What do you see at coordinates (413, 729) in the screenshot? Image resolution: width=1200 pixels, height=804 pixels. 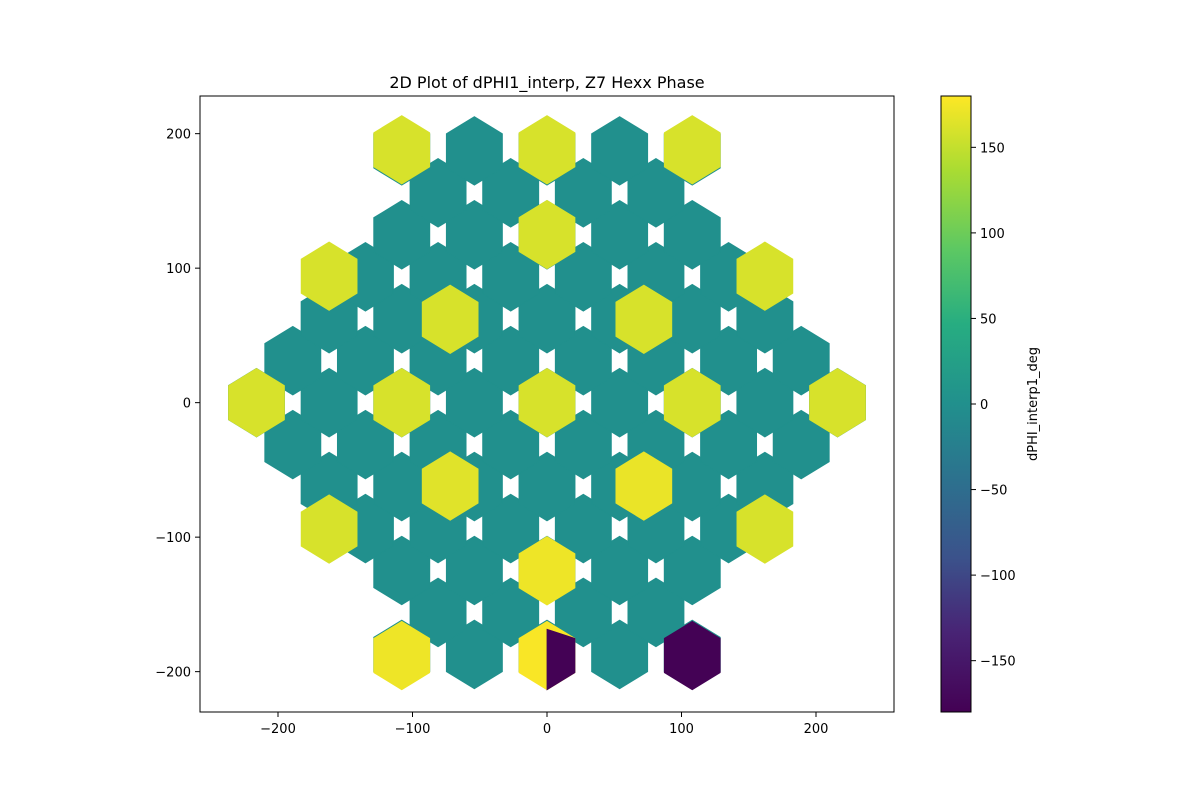 I see `x-tick-label: −100` at bounding box center [413, 729].